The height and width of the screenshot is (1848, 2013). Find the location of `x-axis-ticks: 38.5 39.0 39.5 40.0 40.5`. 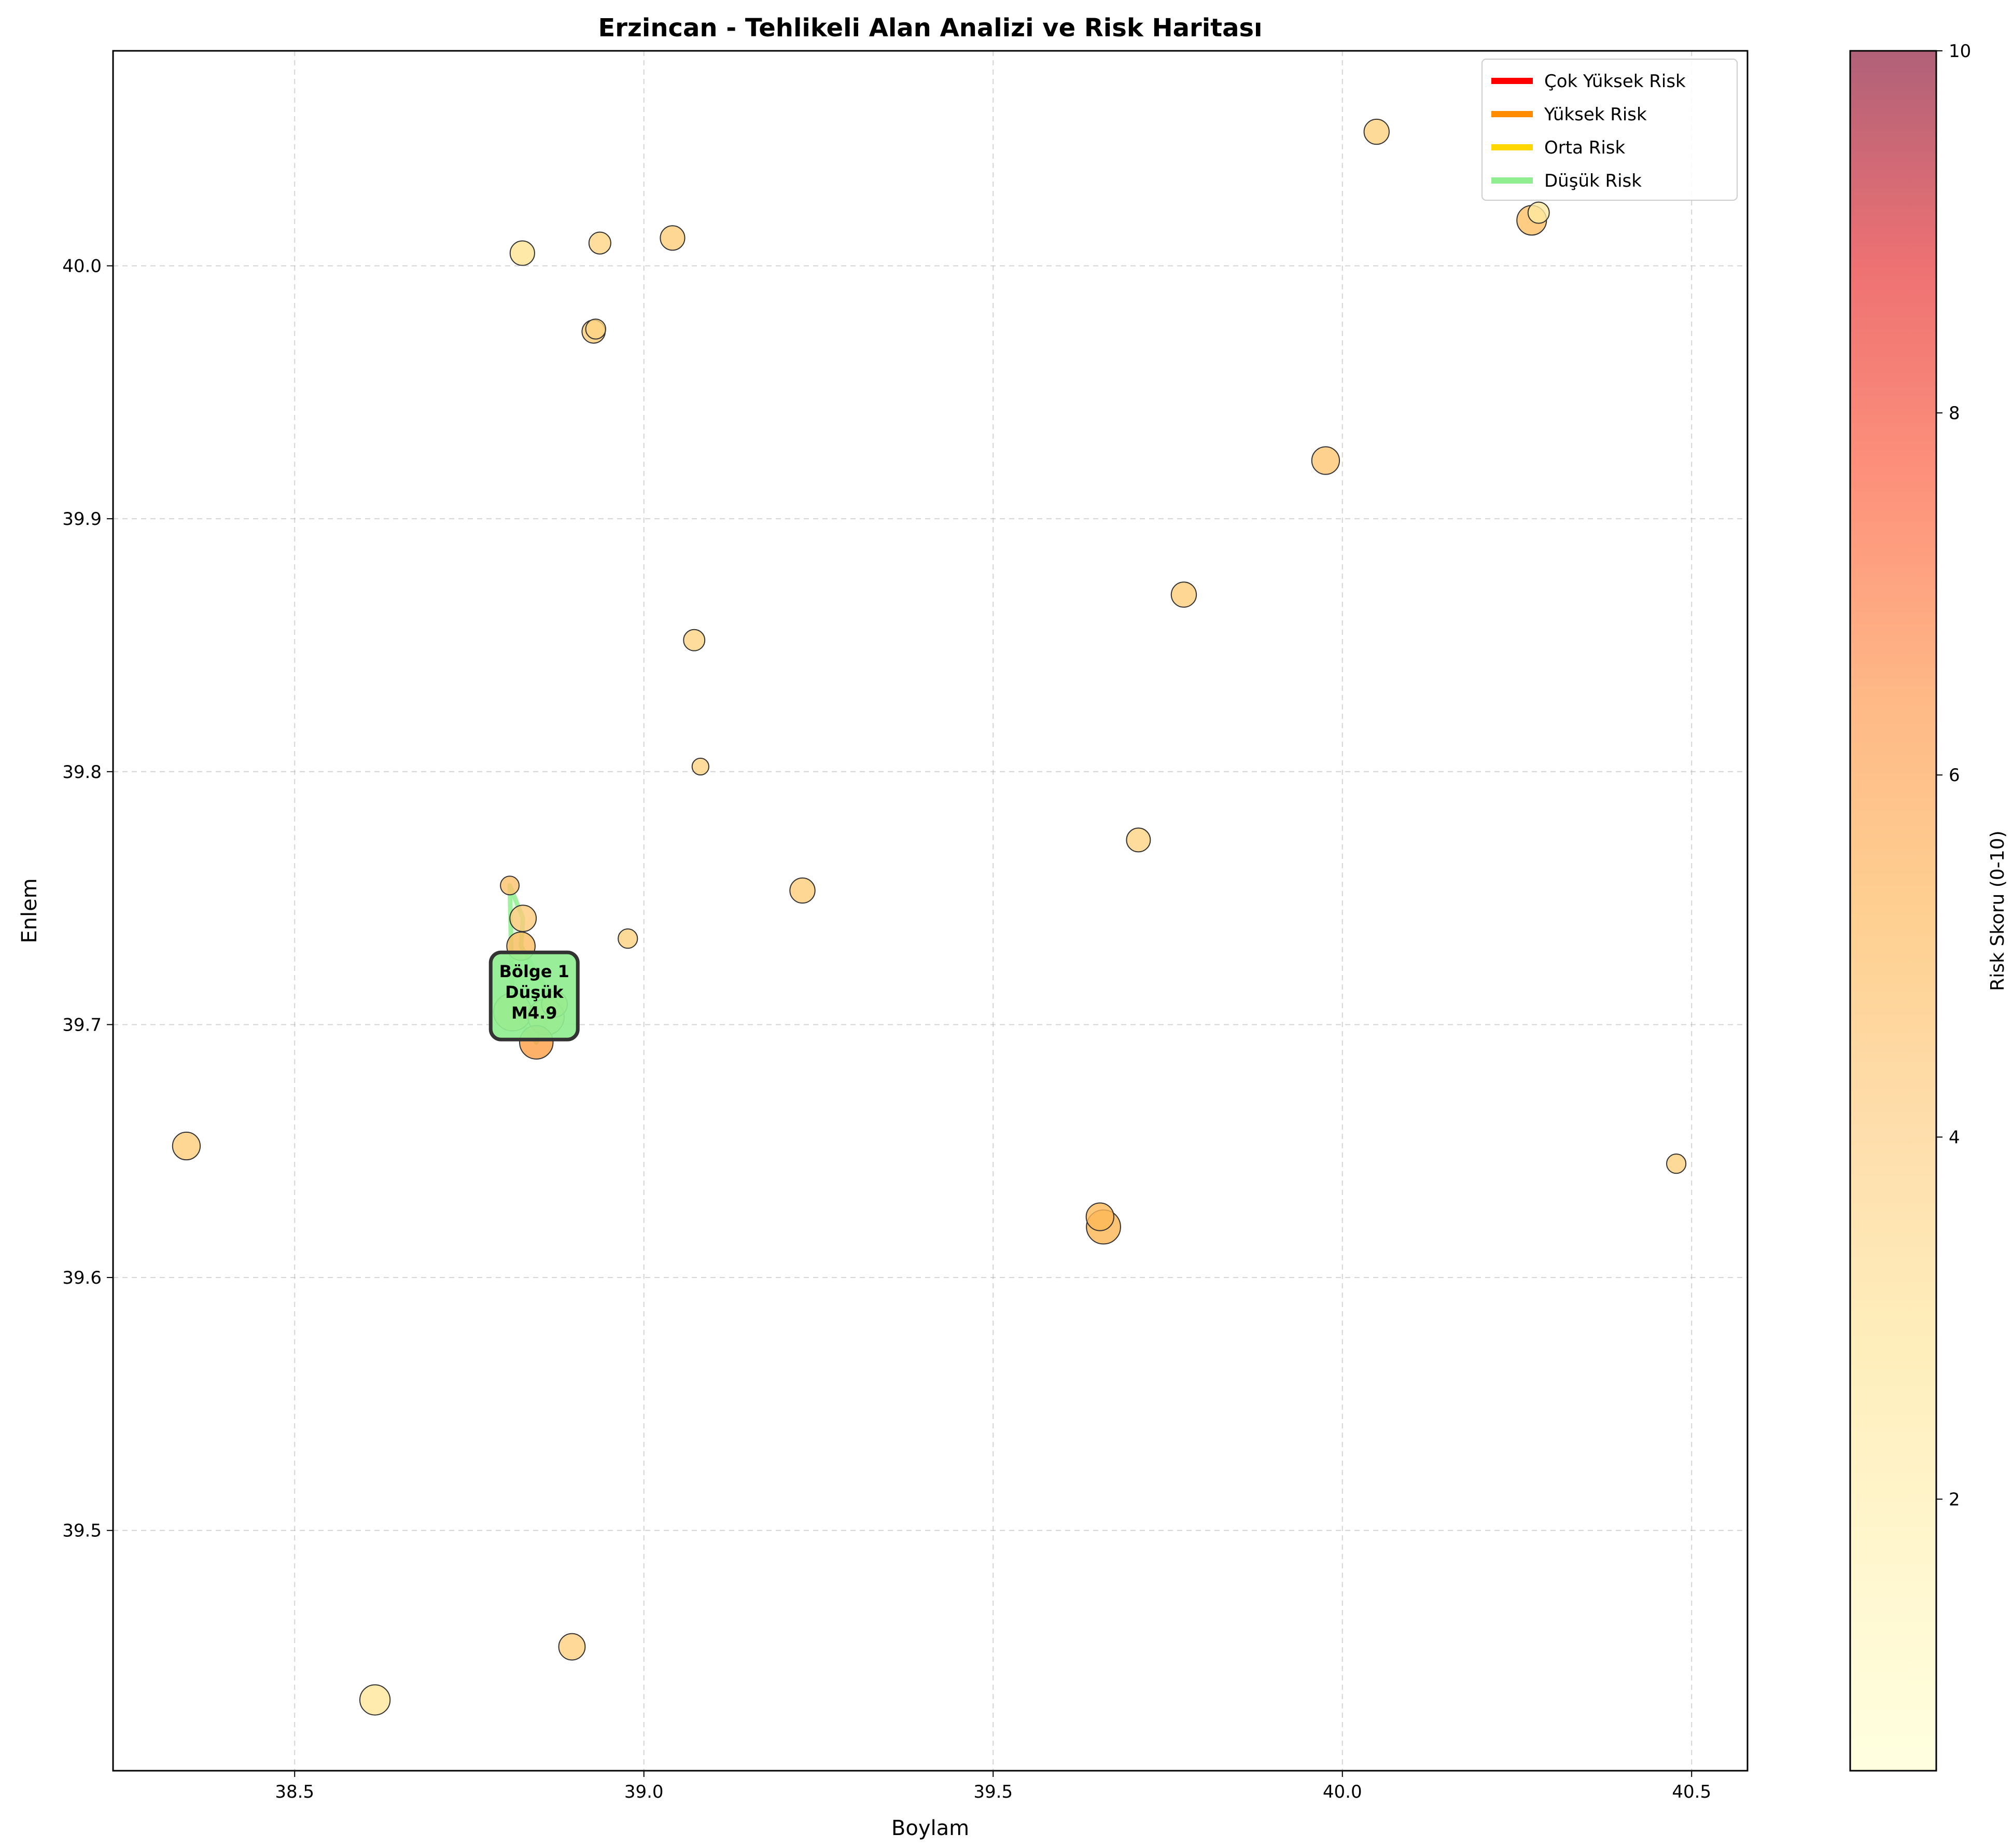

x-axis-ticks: 38.5 39.0 39.5 40.0 40.5 is located at coordinates (993, 1786).